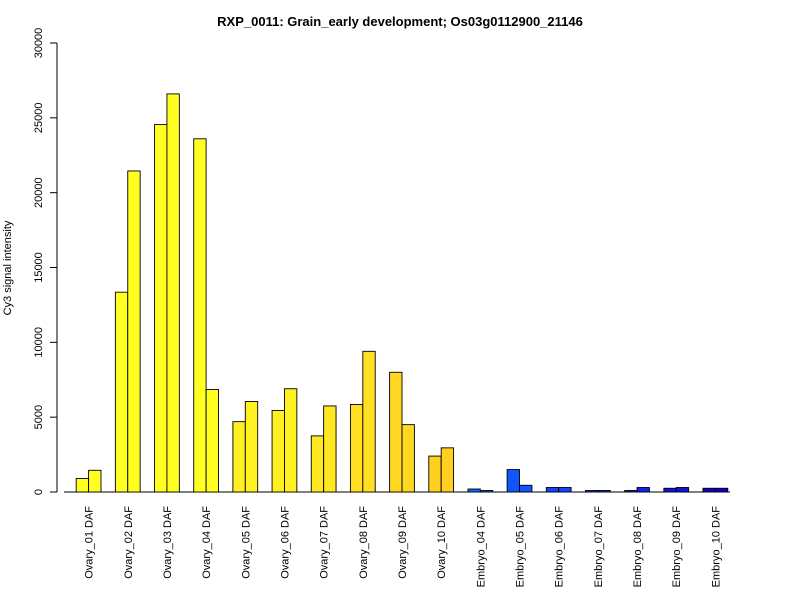 The width and height of the screenshot is (800, 600). Describe the element at coordinates (716, 547) in the screenshot. I see `x-tick-label-16: Embryo_10 DAF` at that location.